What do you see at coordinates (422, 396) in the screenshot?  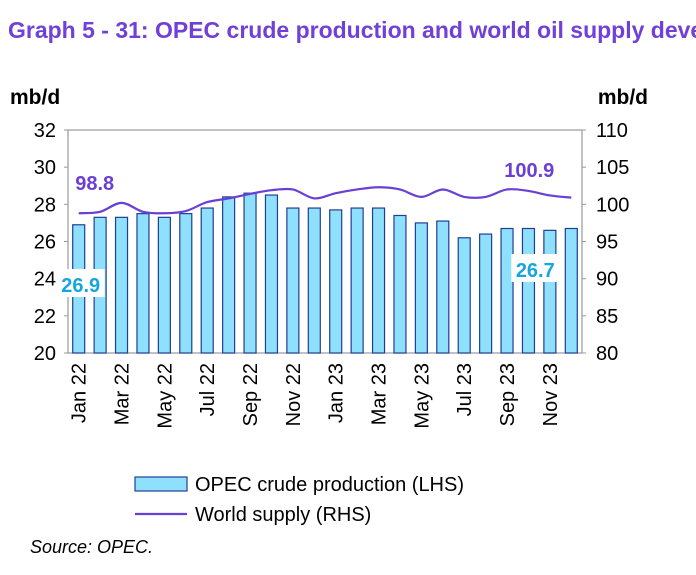 I see `x-tick-label: May 23` at bounding box center [422, 396].